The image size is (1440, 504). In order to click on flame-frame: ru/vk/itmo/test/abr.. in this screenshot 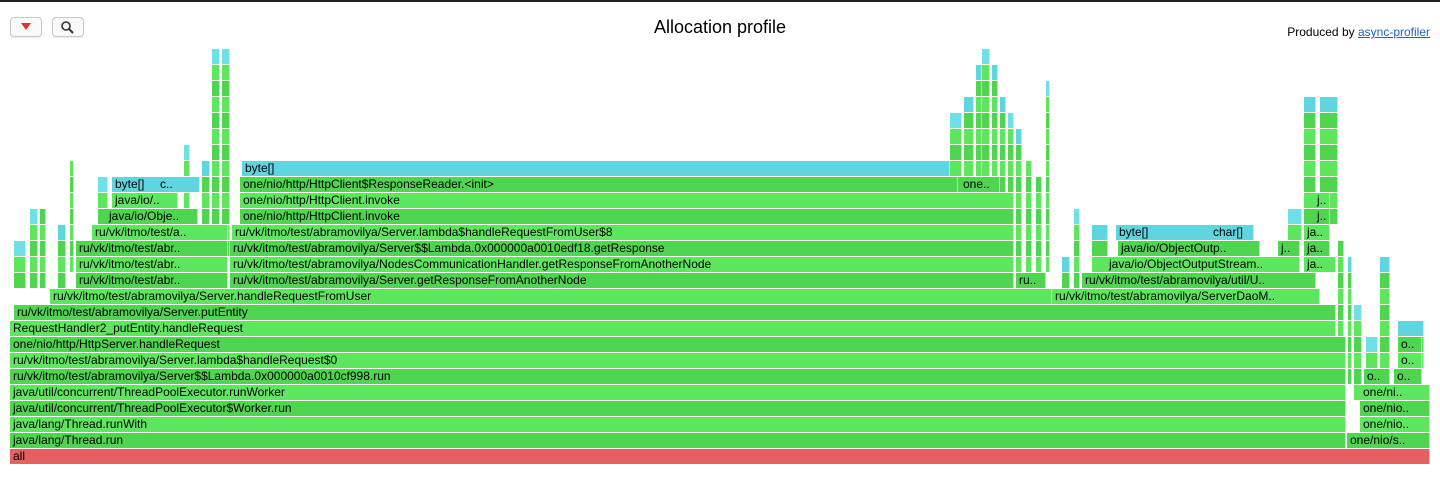, I will do `click(152, 280)`.